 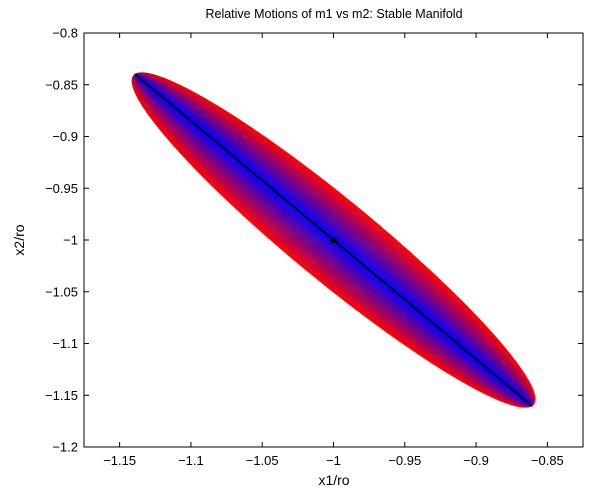 What do you see at coordinates (70, 240) in the screenshot?
I see `y-tick-label: −1` at bounding box center [70, 240].